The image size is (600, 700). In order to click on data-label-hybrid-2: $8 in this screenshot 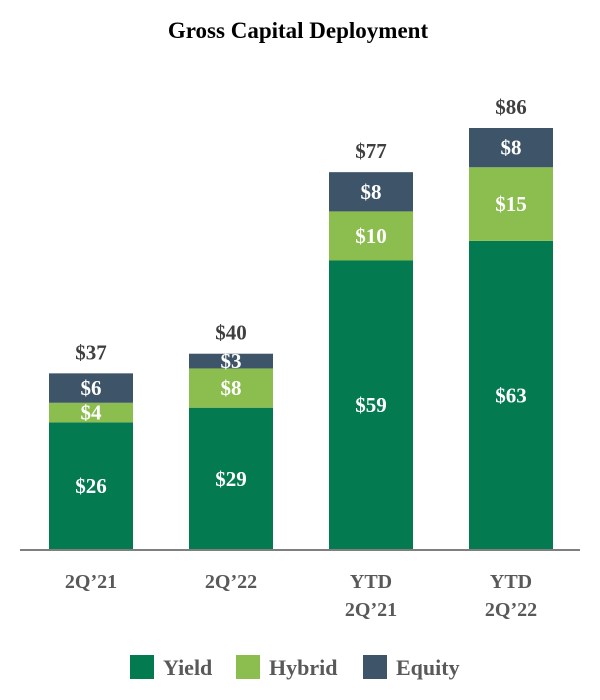, I will do `click(231, 388)`.